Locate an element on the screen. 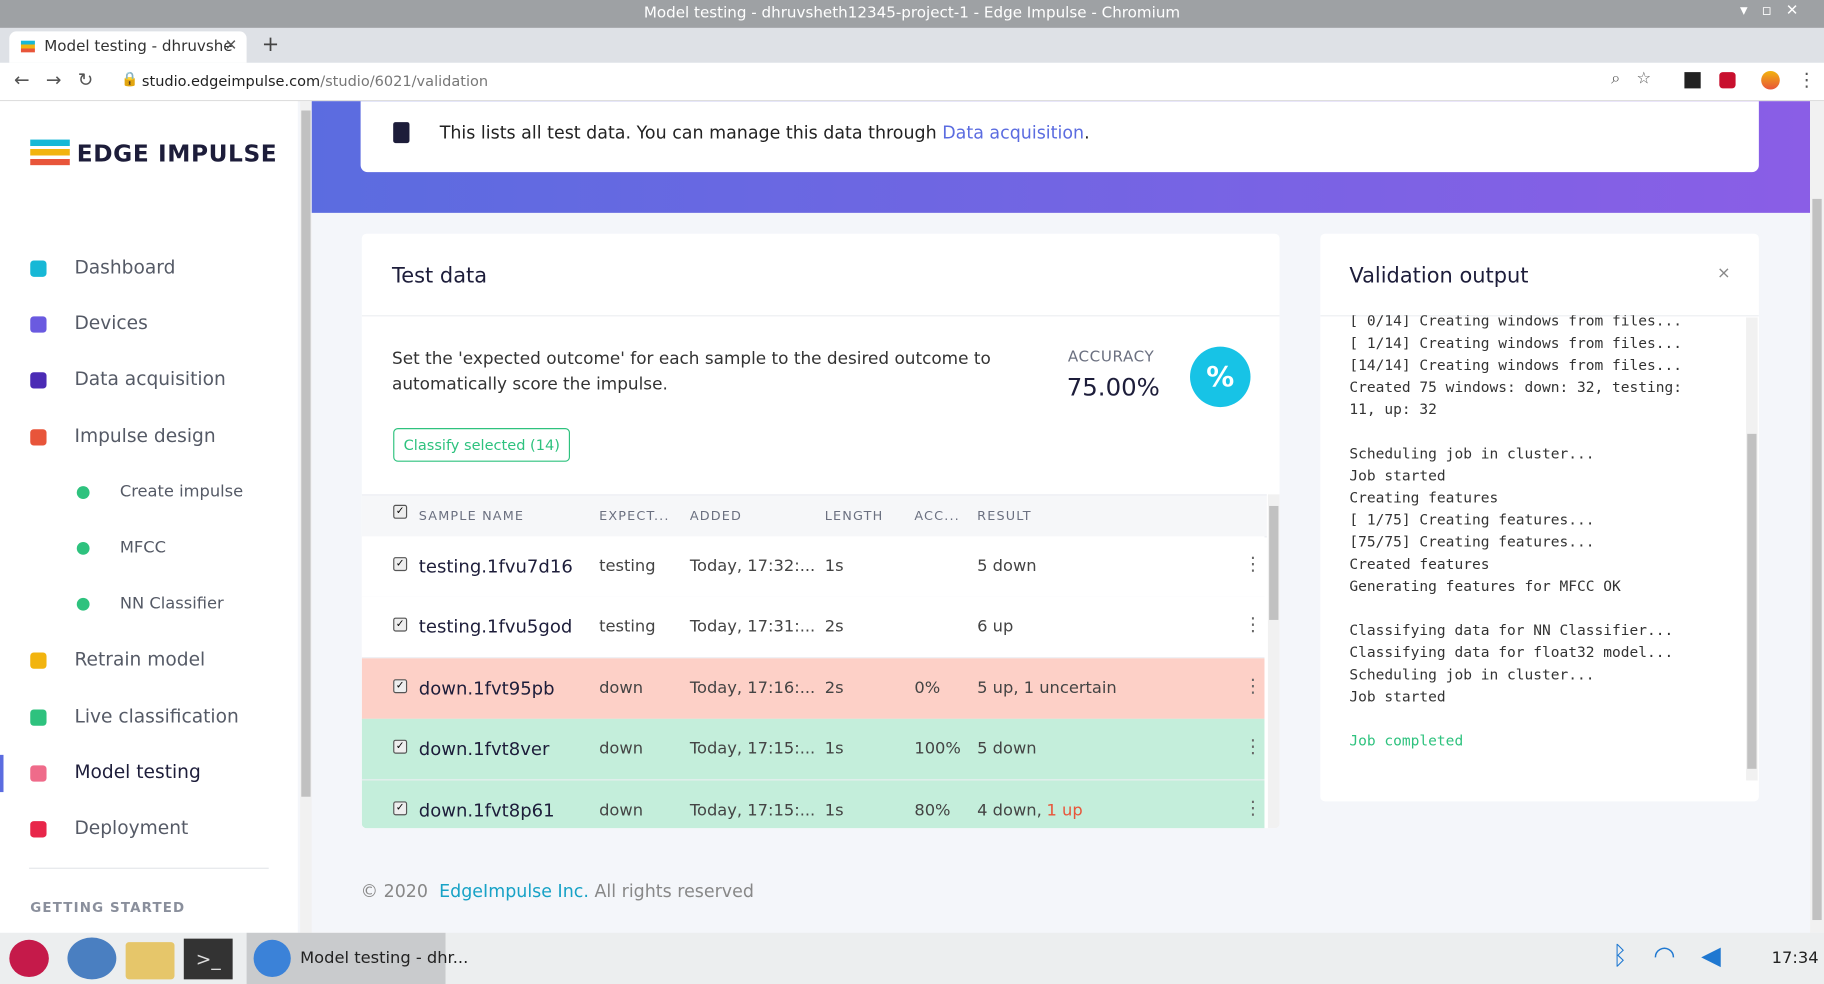 Image resolution: width=1824 pixels, height=984 pixels. nav-buttons: ←→↻ is located at coordinates (61, 79).